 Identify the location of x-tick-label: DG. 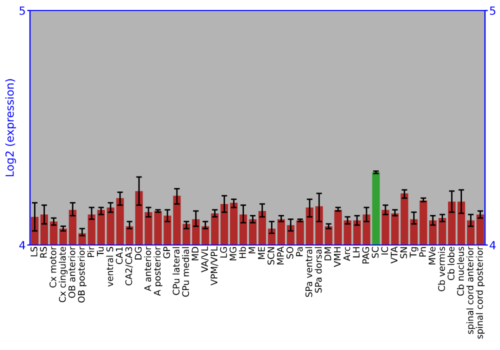
(138, 253).